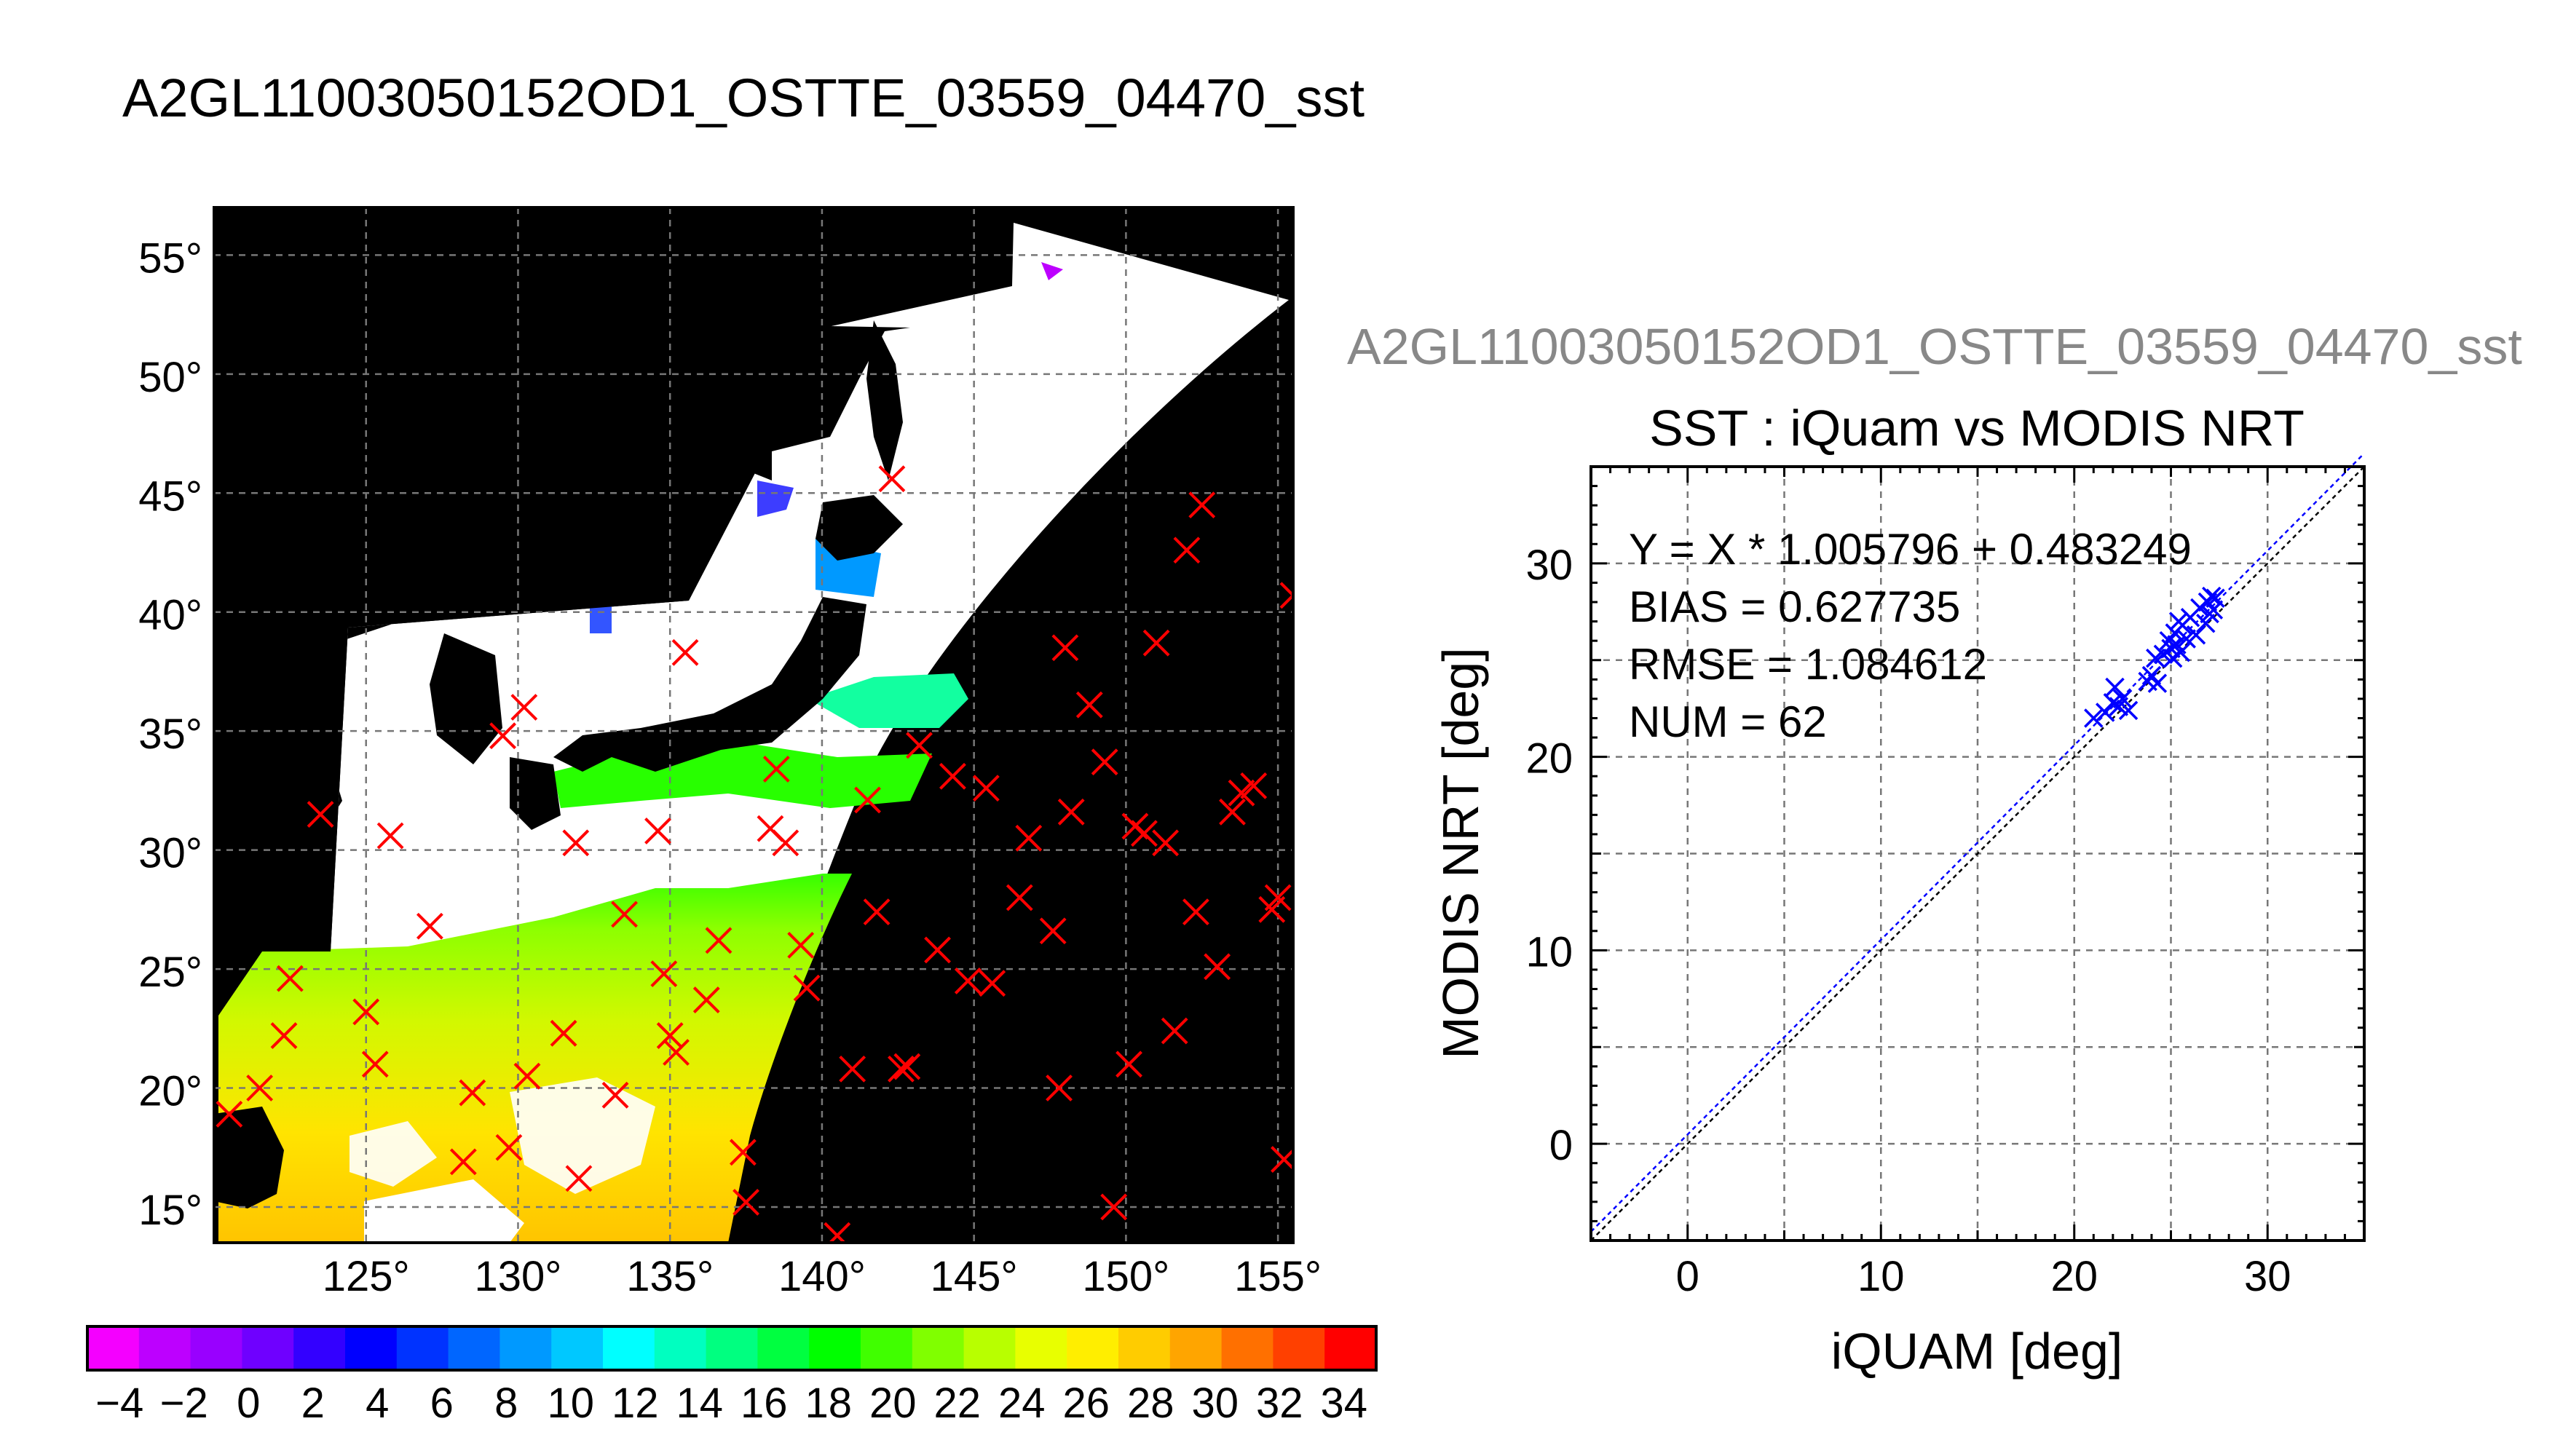 The width and height of the screenshot is (2555, 1456). I want to click on colorbar-tick-label: 20, so click(893, 1403).